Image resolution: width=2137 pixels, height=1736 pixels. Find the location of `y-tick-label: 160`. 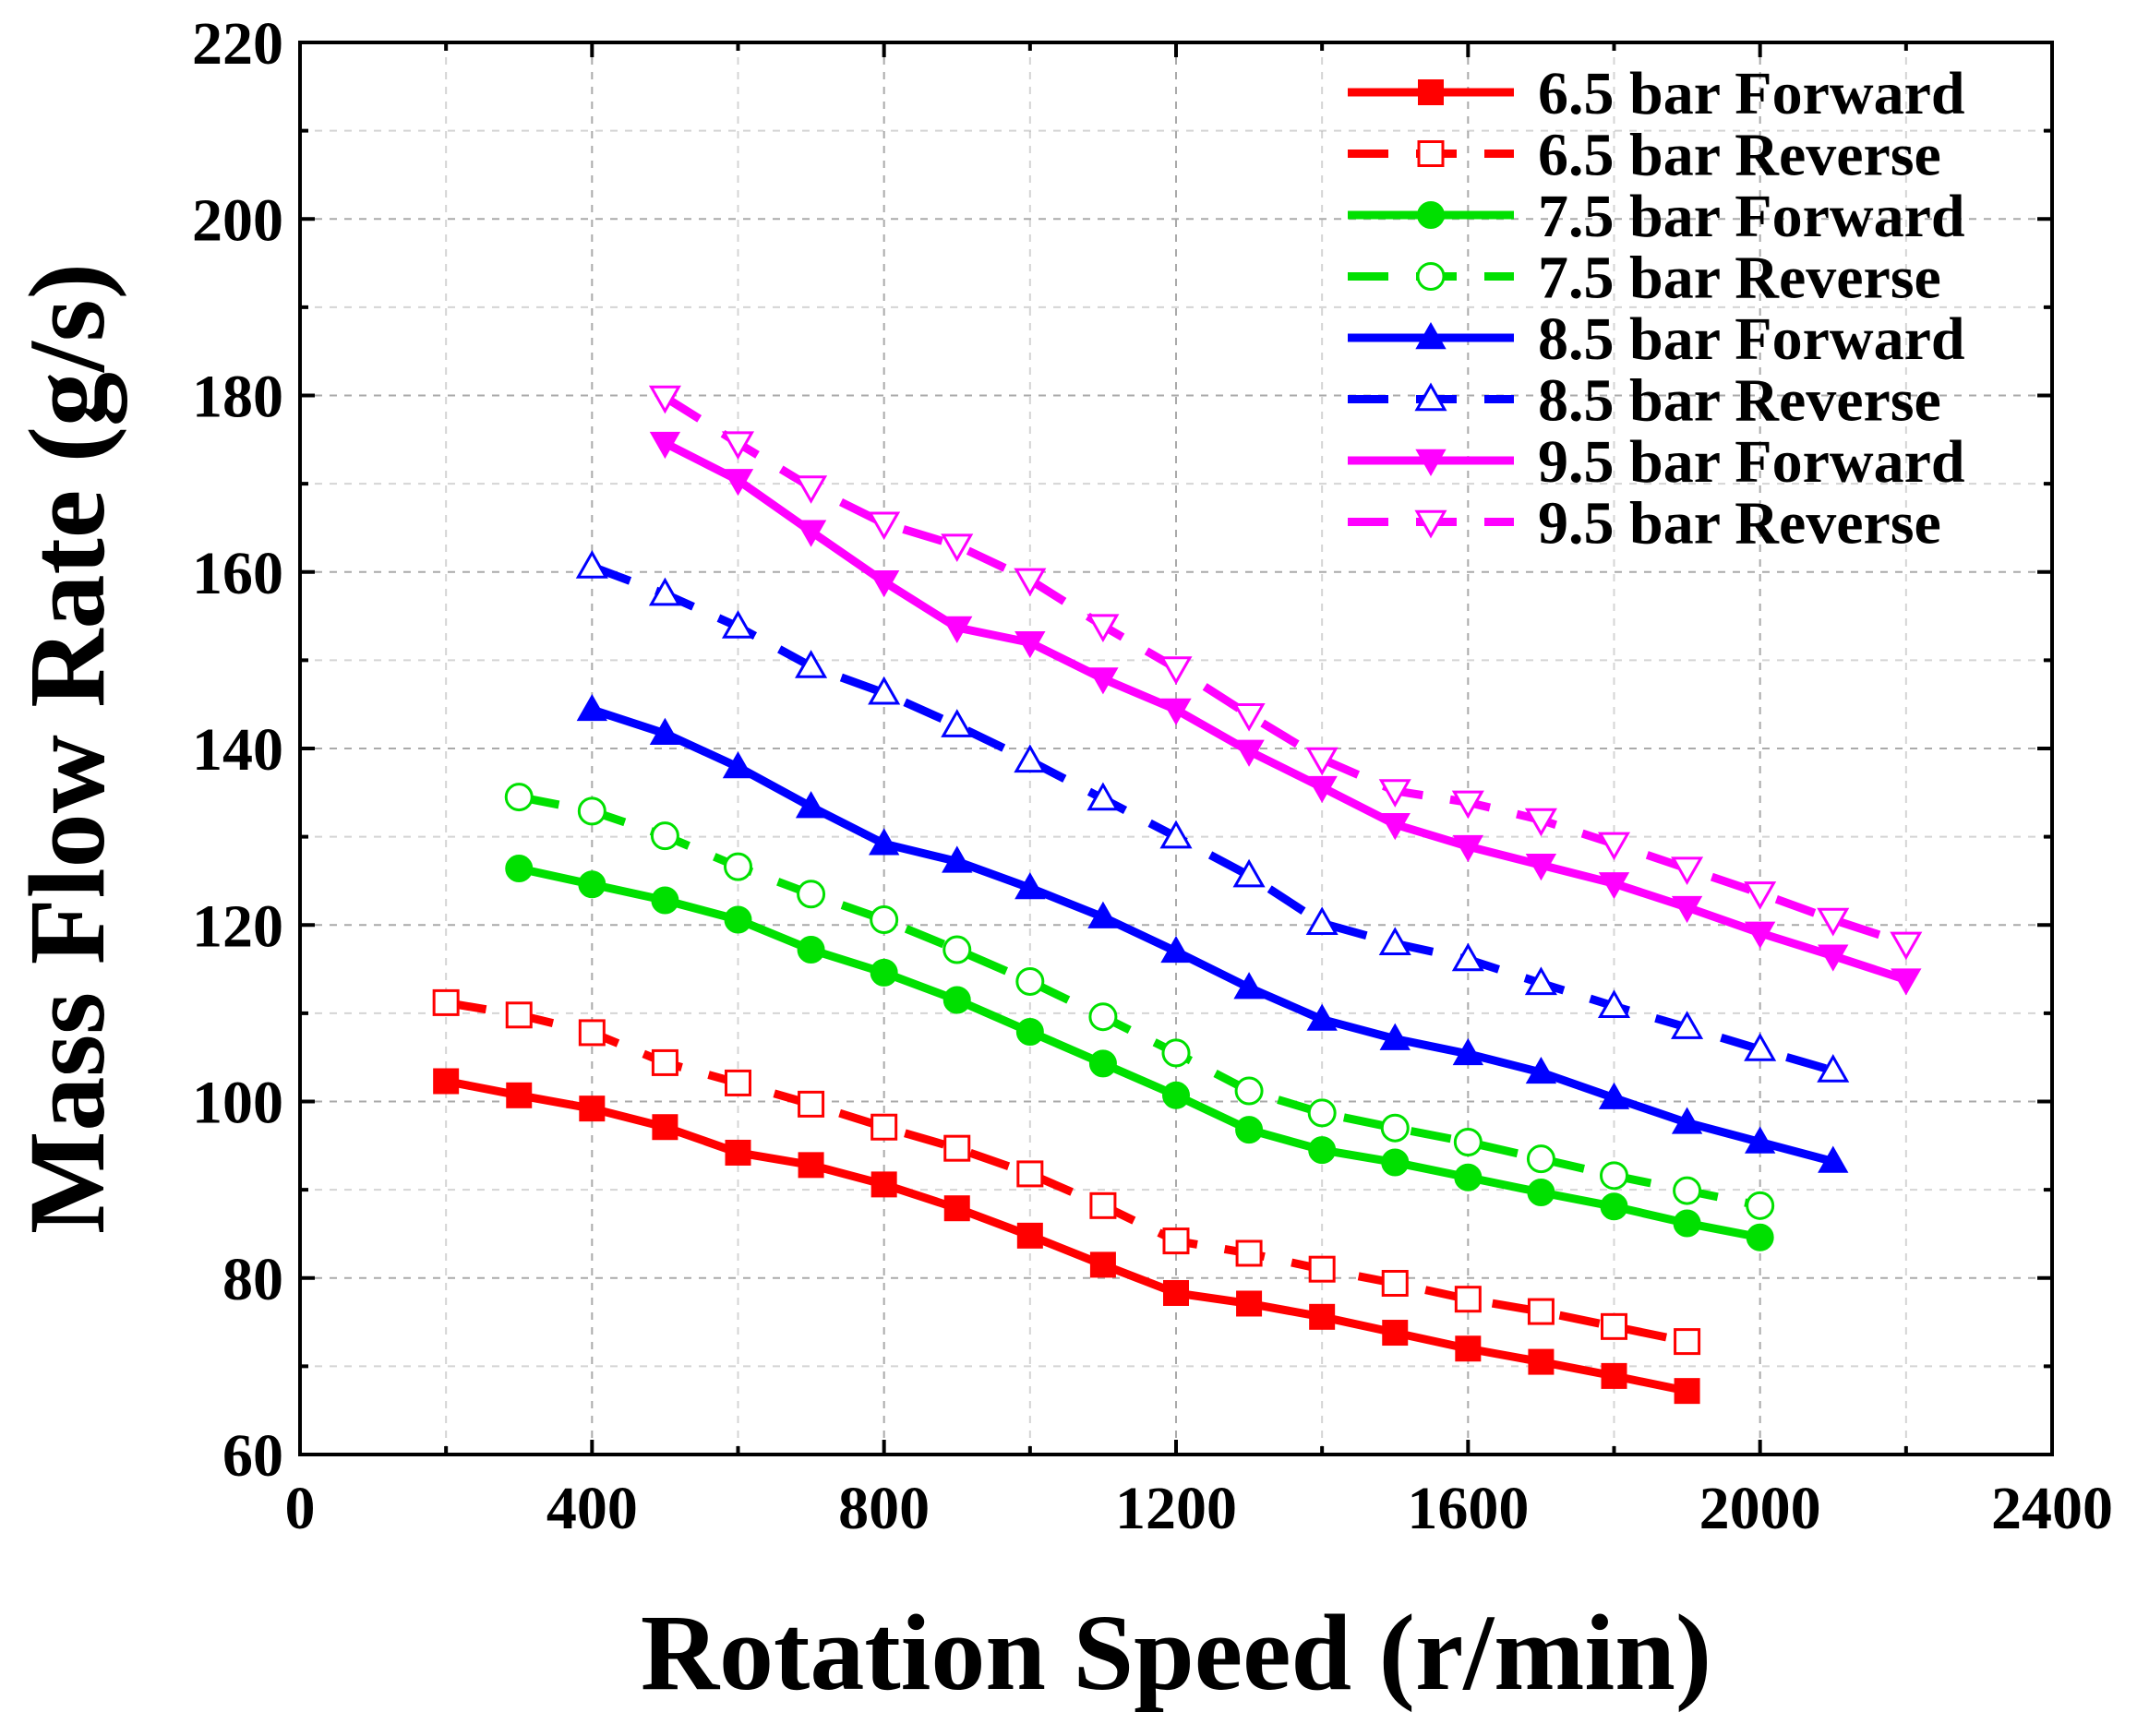

y-tick-label: 160 is located at coordinates (237, 574).